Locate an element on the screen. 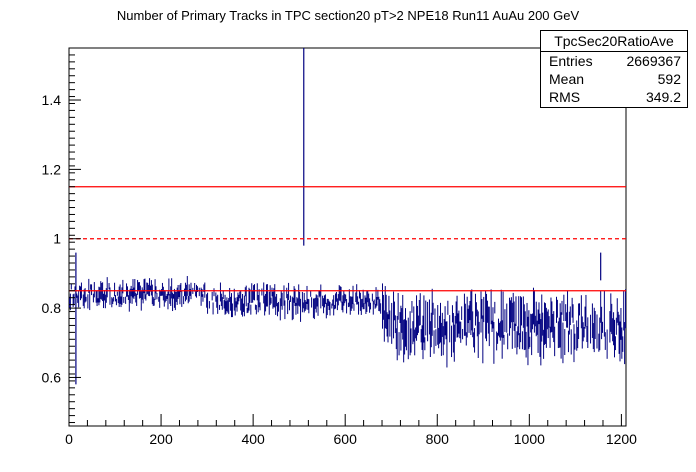 The width and height of the screenshot is (696, 472). x-tick-label: 1200 is located at coordinates (621, 439).